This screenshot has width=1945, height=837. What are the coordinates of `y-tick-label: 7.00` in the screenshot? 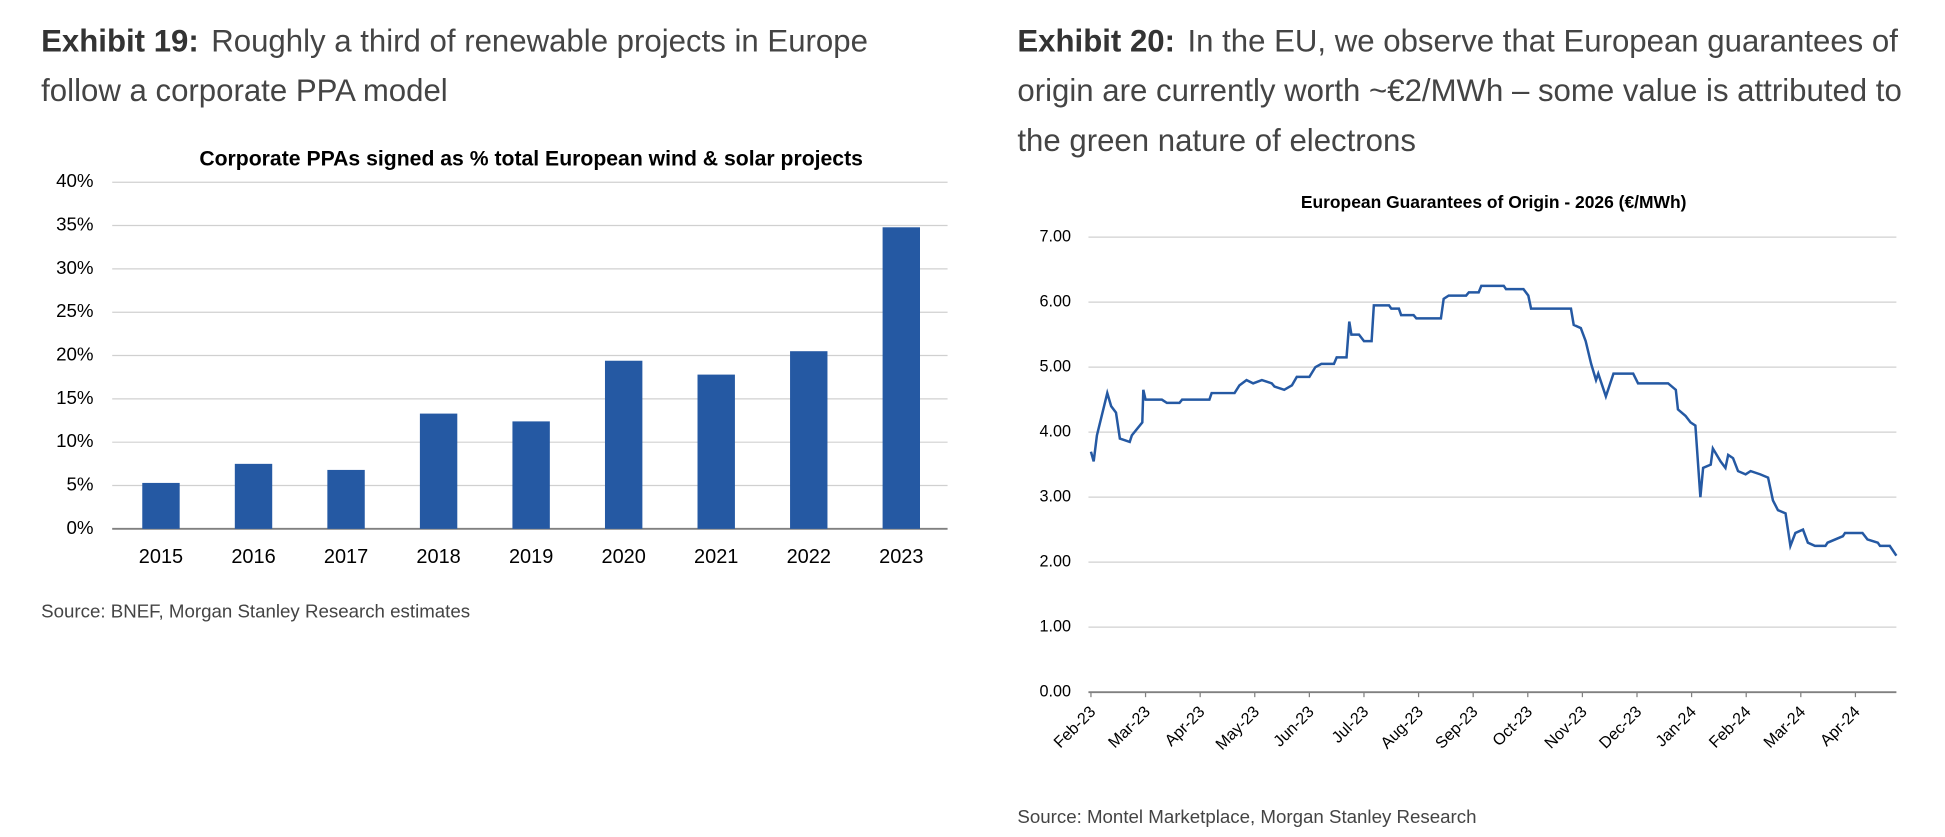 It's located at (1055, 236).